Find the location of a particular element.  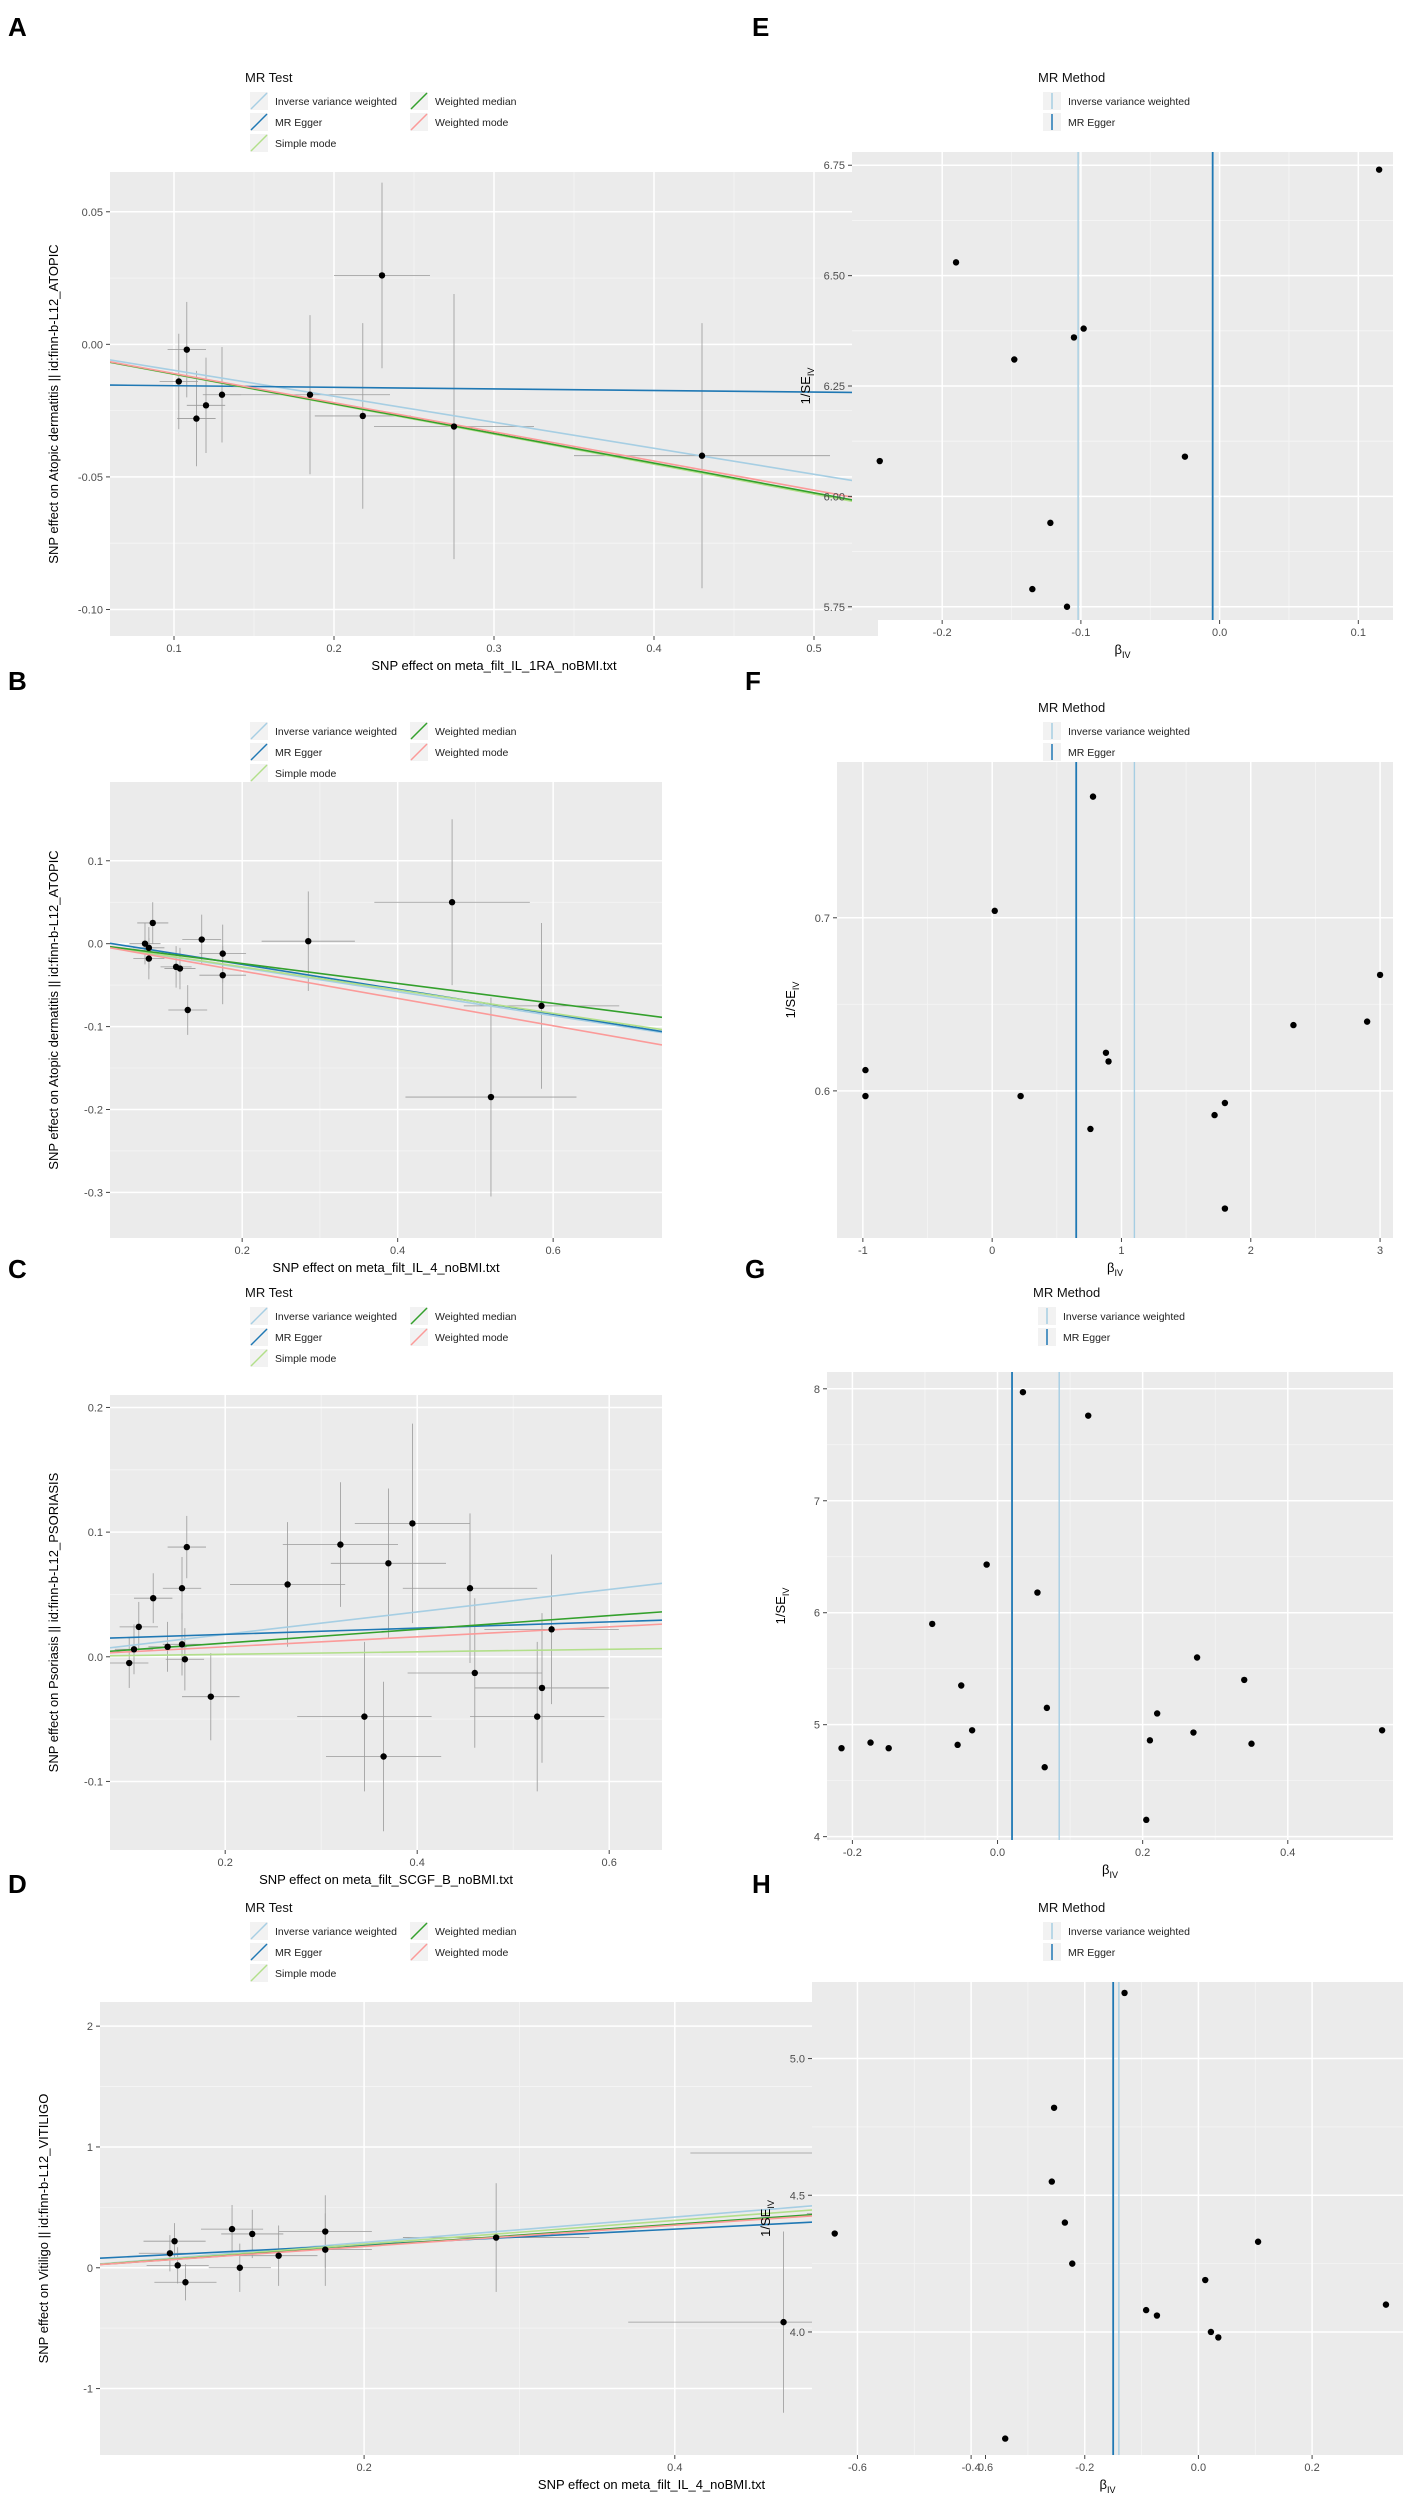

legend-swatch-wmode is located at coordinates (419, 752).